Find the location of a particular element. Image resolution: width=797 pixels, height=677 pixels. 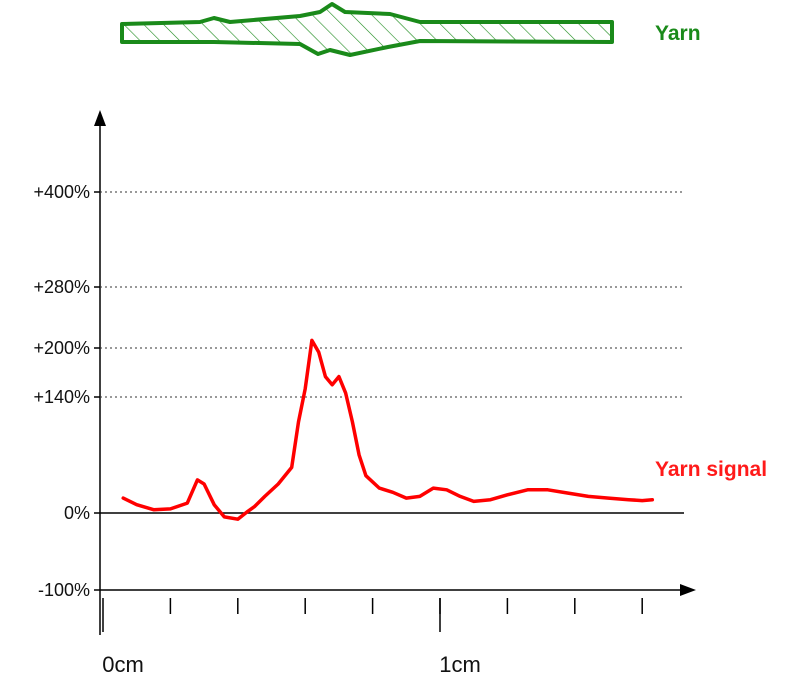

x-axis-arrow-icon is located at coordinates (688, 590).